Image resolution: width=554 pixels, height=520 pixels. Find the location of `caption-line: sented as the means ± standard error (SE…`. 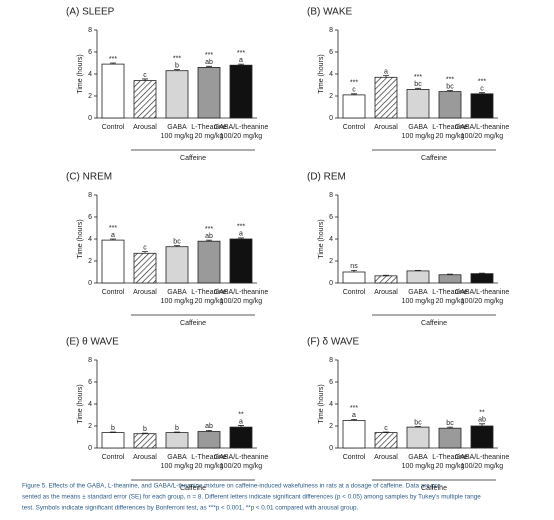

caption-line: sented as the means ± standard error (SE… is located at coordinates (251, 497).